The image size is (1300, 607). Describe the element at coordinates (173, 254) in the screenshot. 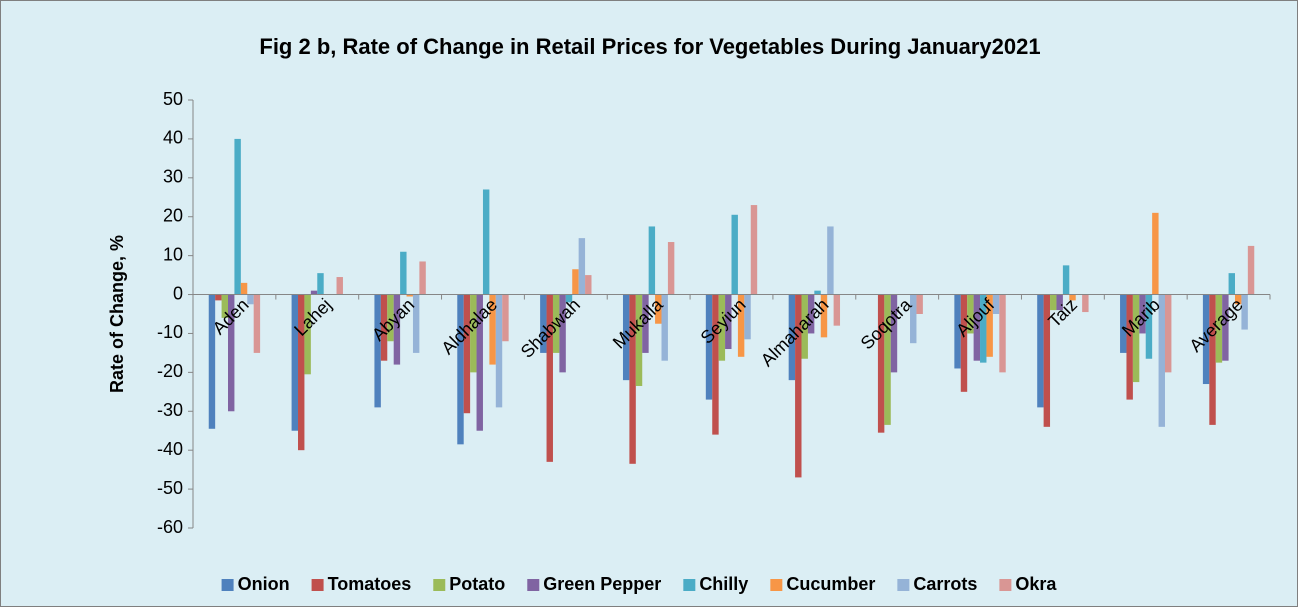

I see `y-tick-label: 10` at that location.